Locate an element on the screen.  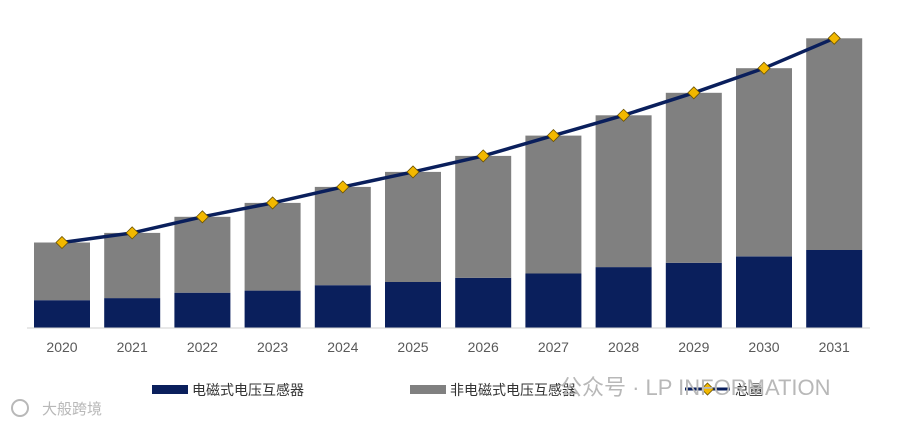
x-tick-2023: 2023 is located at coordinates (272, 347).